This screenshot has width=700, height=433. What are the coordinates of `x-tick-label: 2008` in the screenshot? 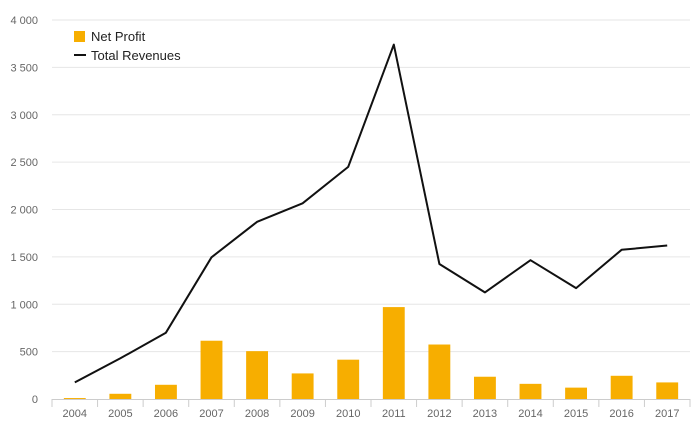 It's located at (257, 414).